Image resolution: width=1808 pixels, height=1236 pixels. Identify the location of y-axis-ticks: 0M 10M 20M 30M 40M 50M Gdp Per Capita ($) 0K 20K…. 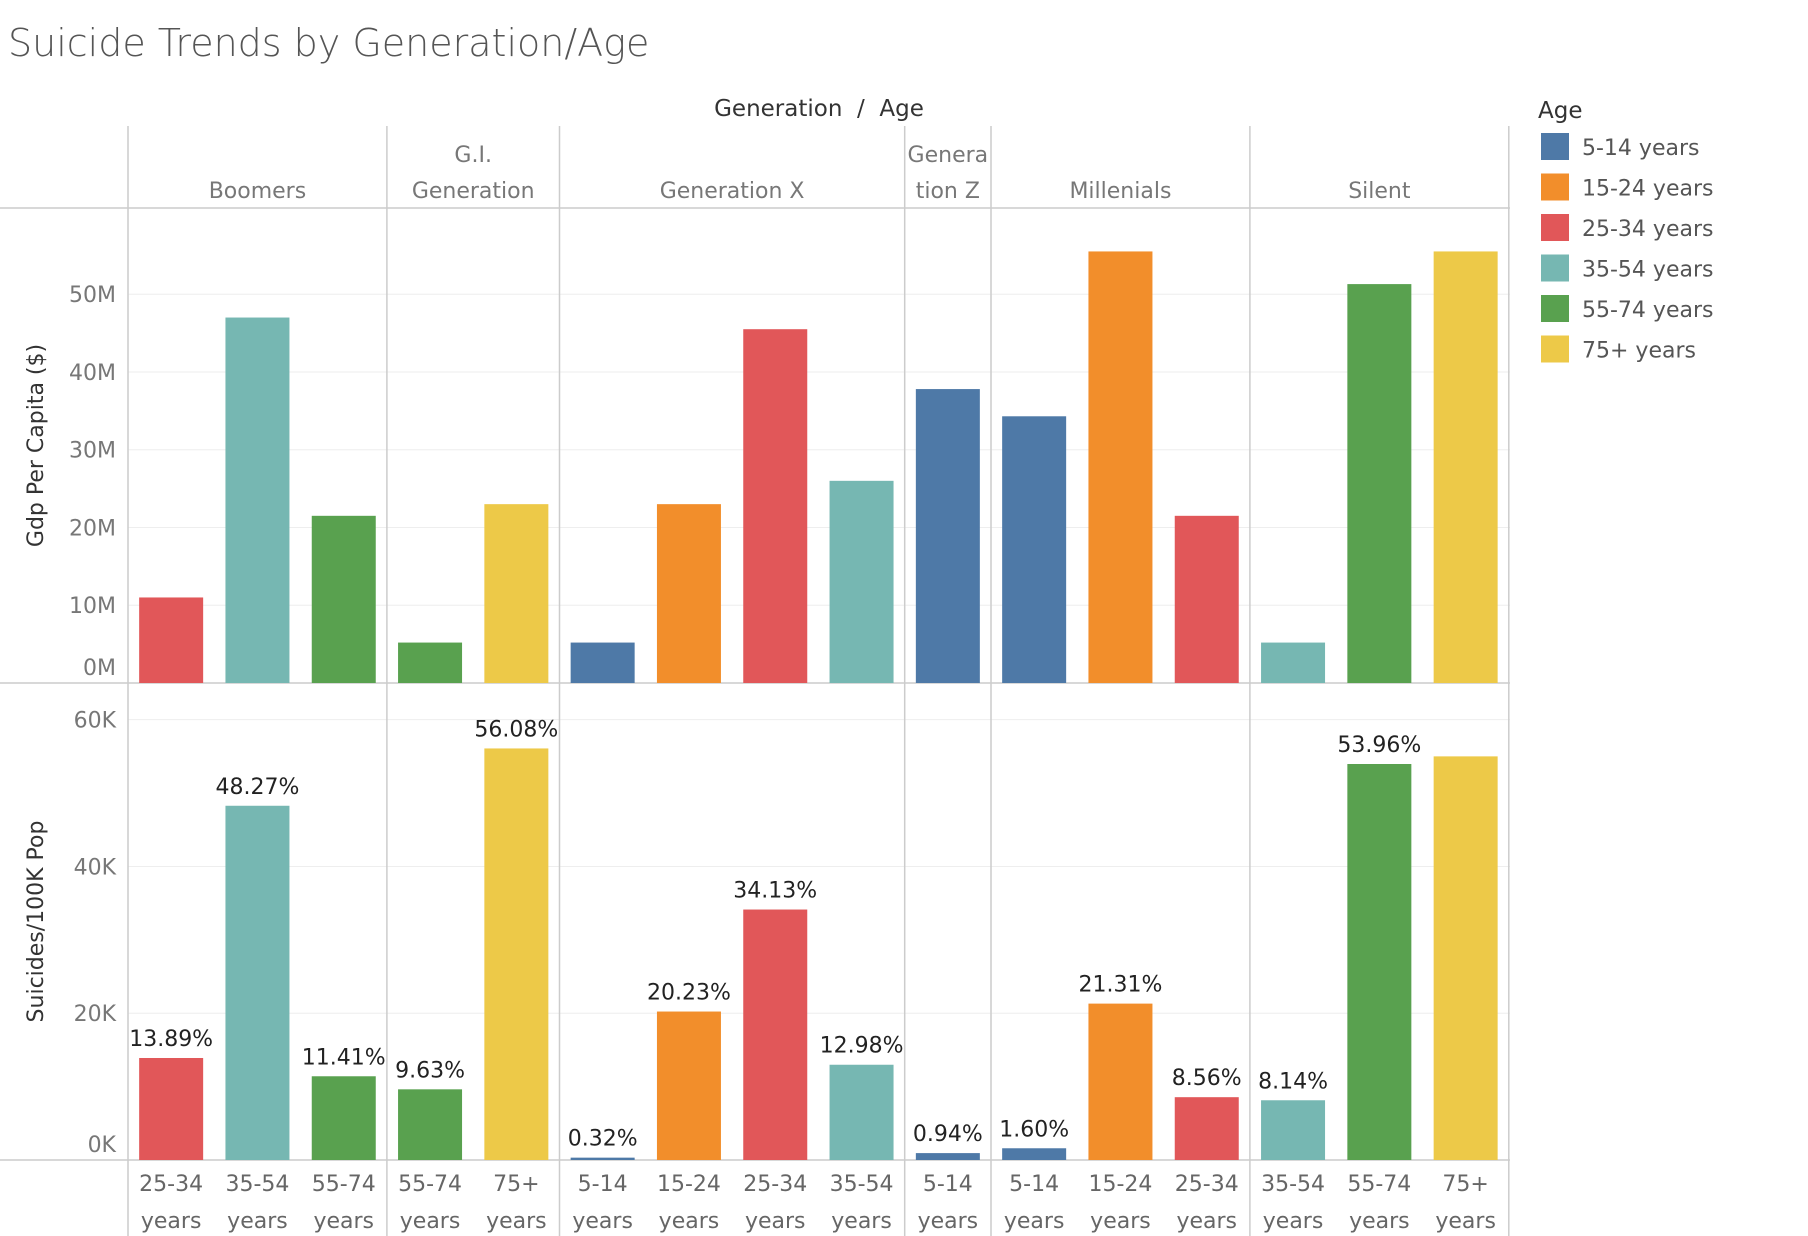
(70, 720).